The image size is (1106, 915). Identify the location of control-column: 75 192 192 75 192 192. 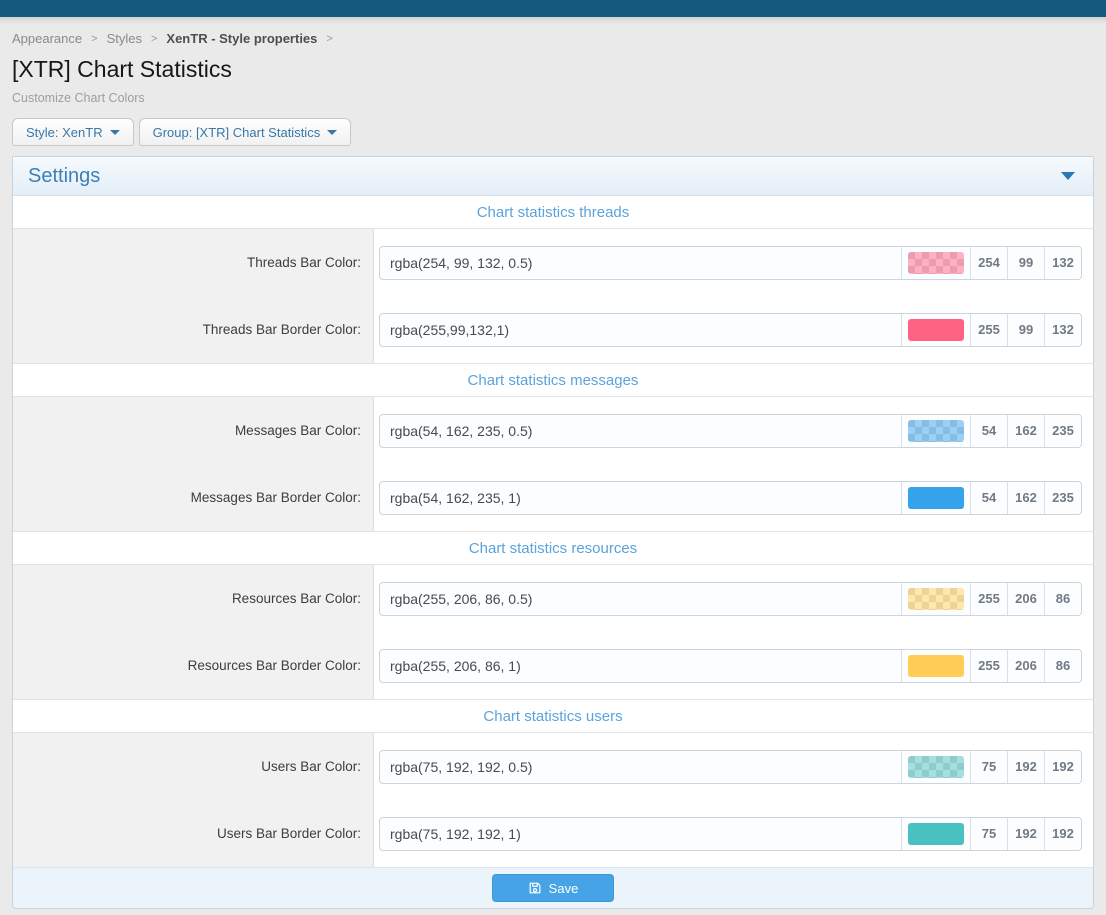
(733, 800).